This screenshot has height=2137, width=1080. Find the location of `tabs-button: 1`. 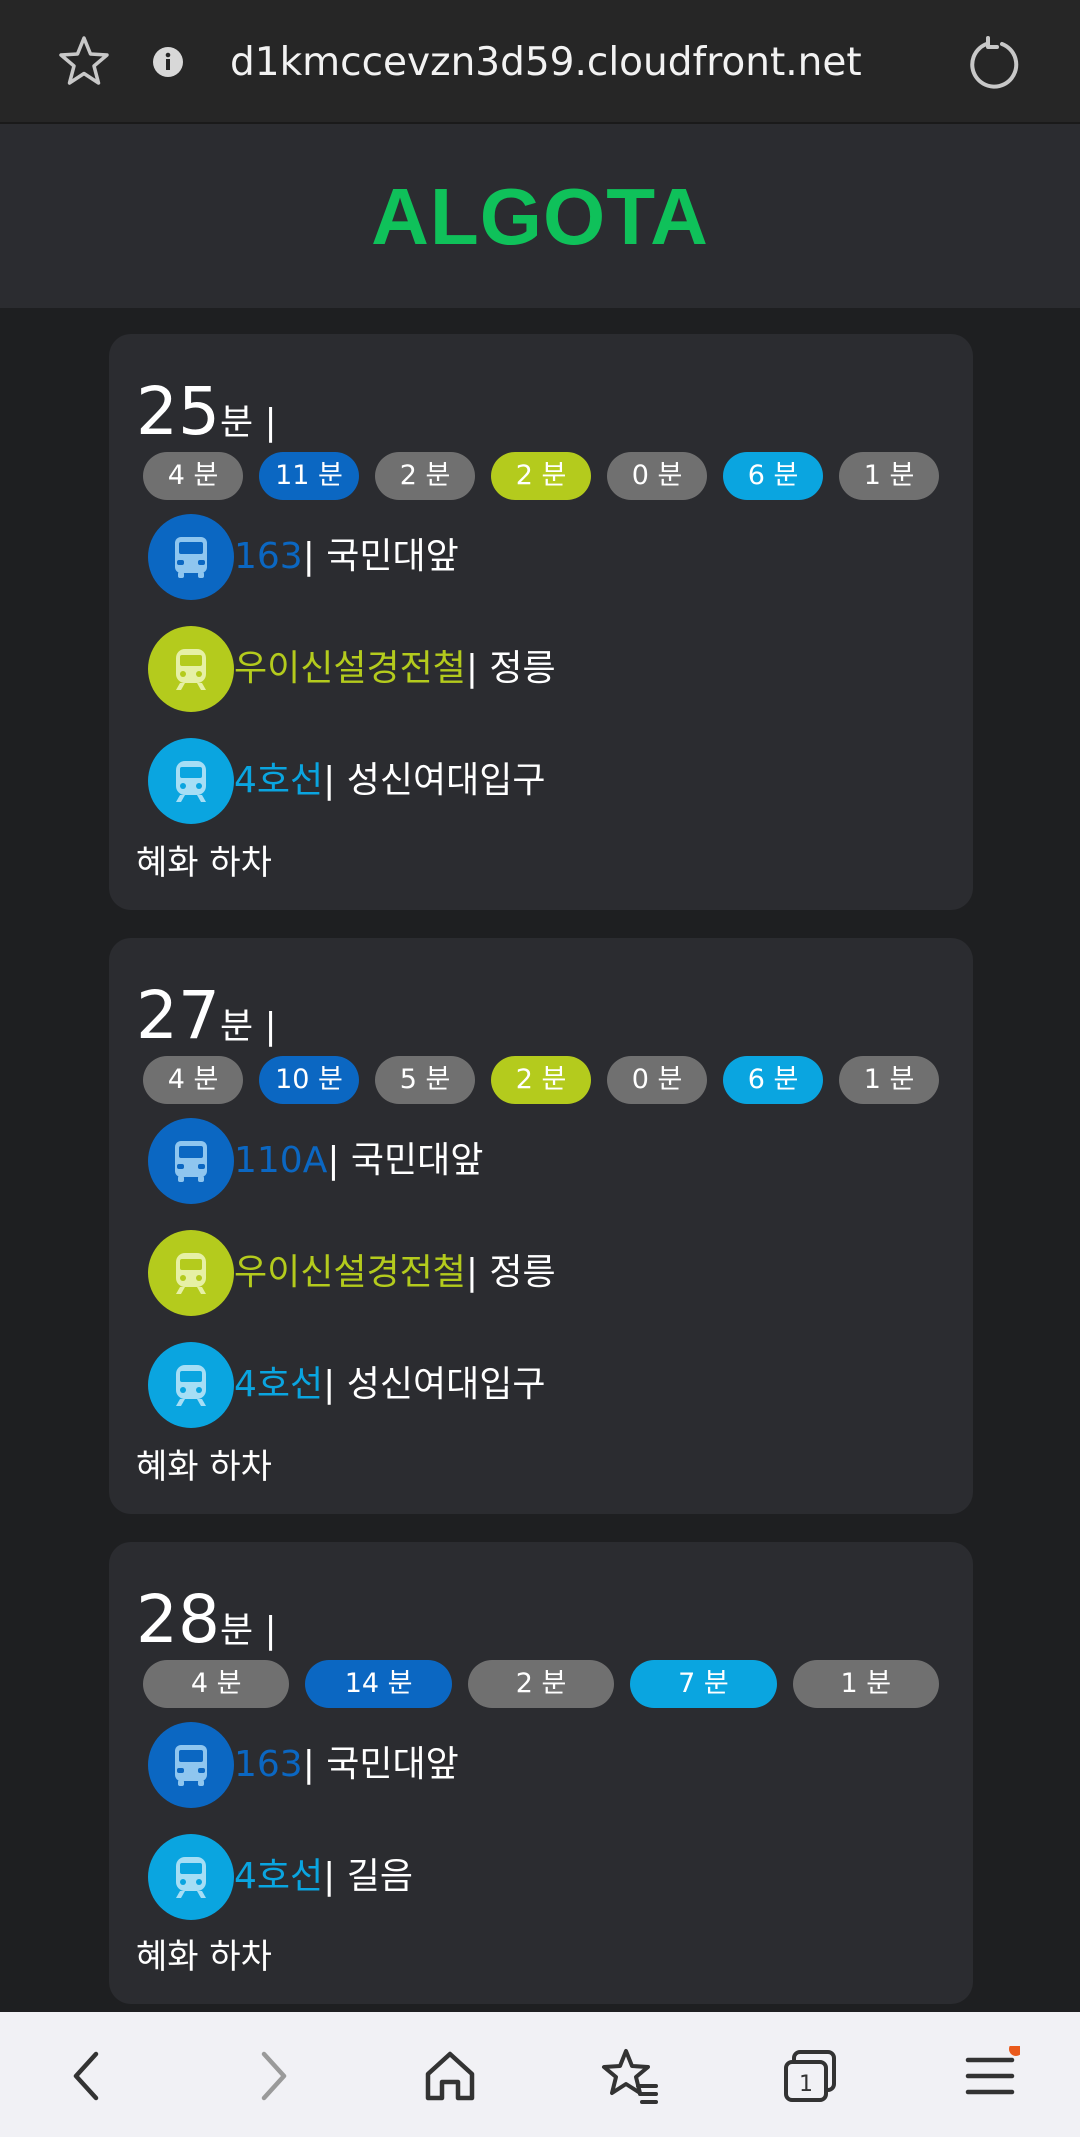

tabs-button: 1 is located at coordinates (810, 2076).